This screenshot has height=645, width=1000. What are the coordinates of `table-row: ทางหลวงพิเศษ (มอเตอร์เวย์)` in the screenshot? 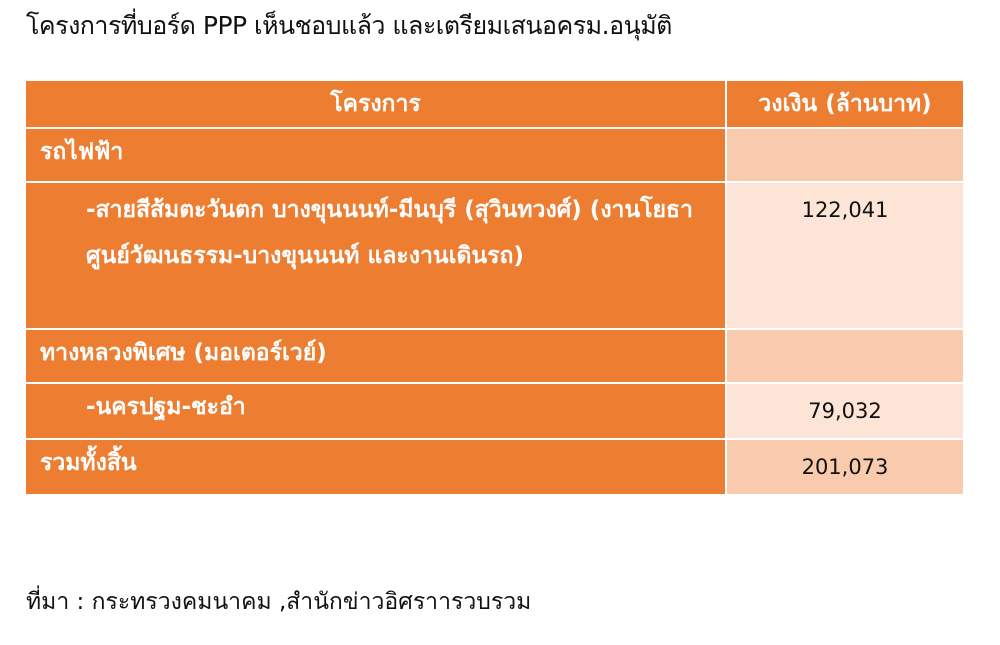 It's located at (494, 356).